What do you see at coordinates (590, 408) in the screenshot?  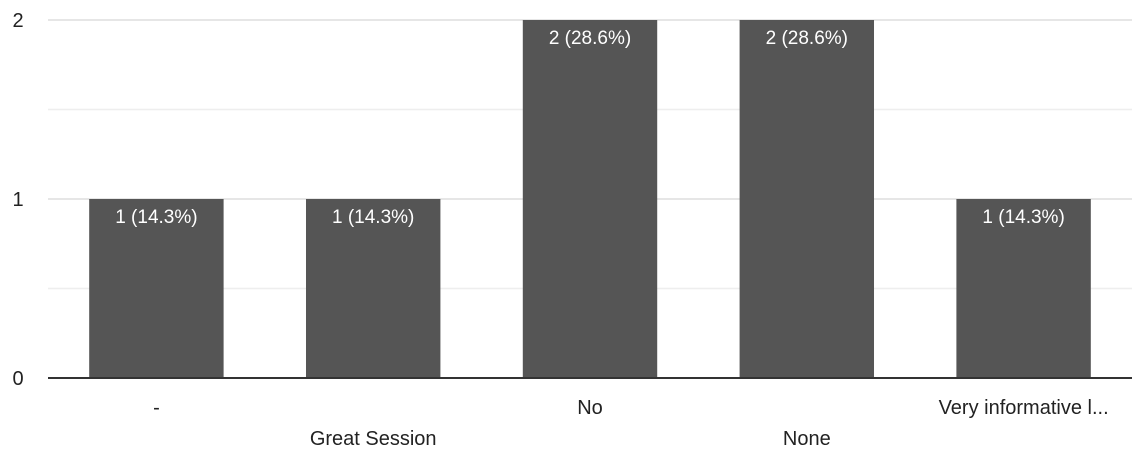 I see `category-label: No` at bounding box center [590, 408].